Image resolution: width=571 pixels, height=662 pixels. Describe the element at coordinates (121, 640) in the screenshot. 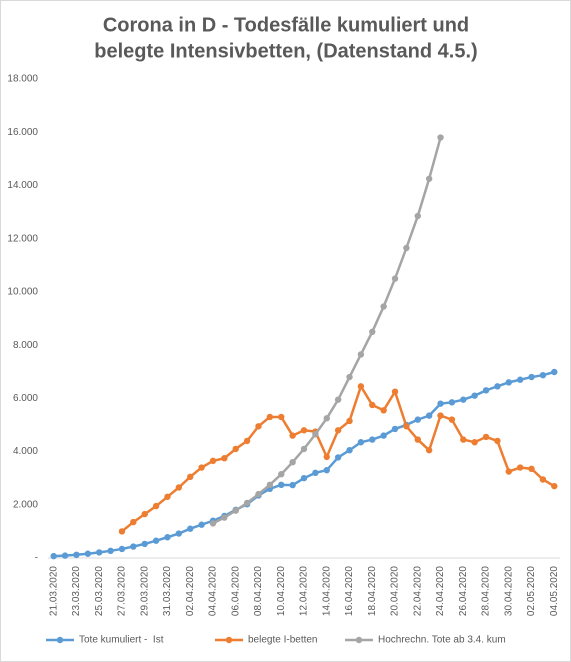

I see `legend-label: Tote kumuliert - Ist` at that location.